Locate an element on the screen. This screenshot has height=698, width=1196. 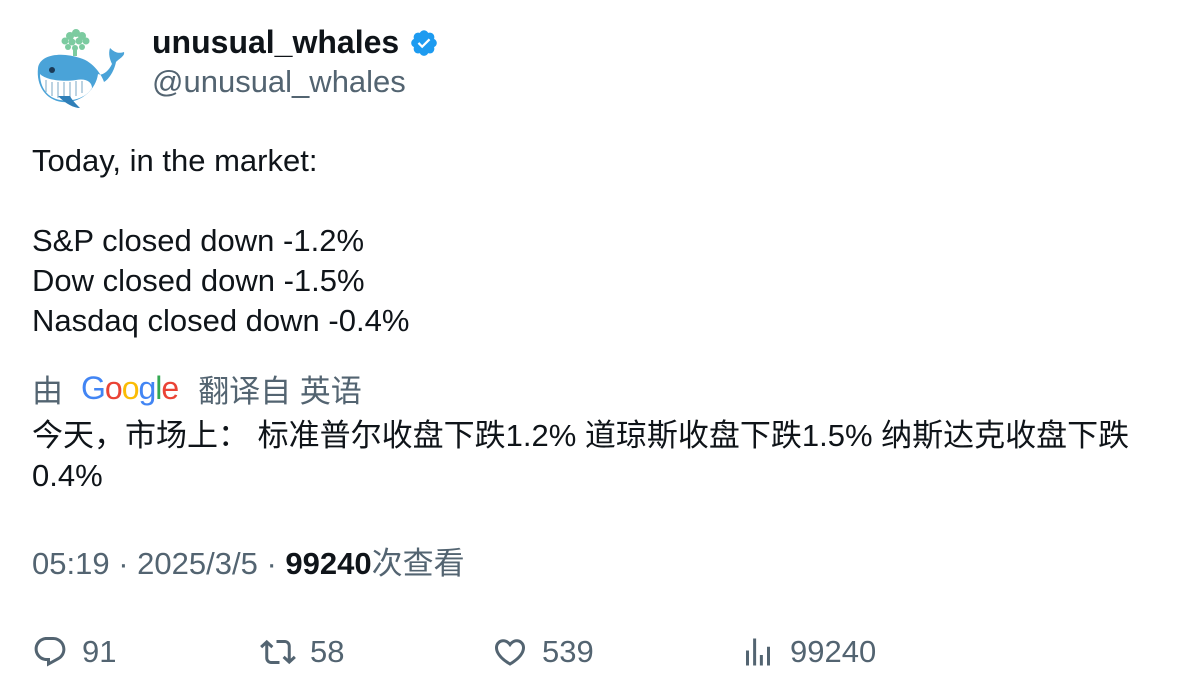
reply-icon is located at coordinates (50, 652).